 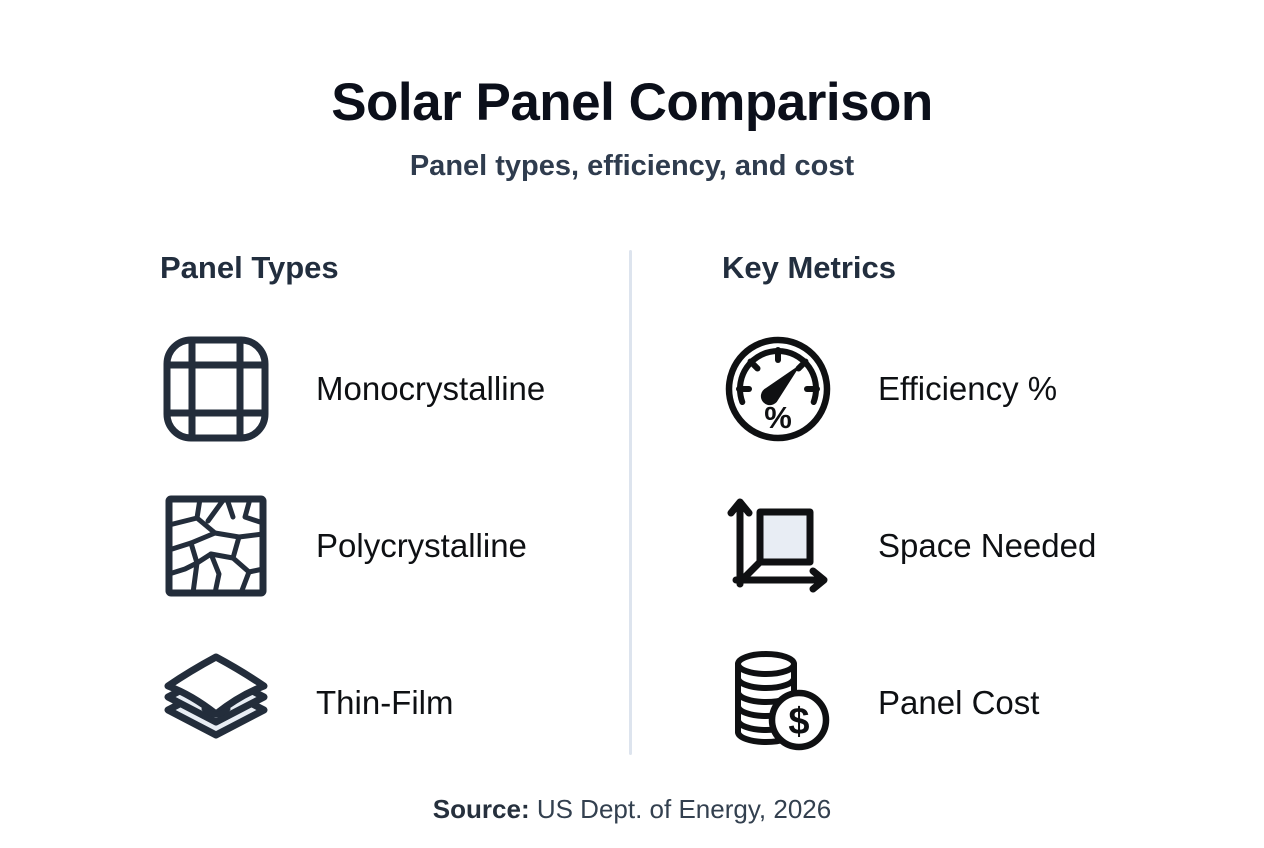 I want to click on monocrystalline-panel-icon, so click(x=216, y=389).